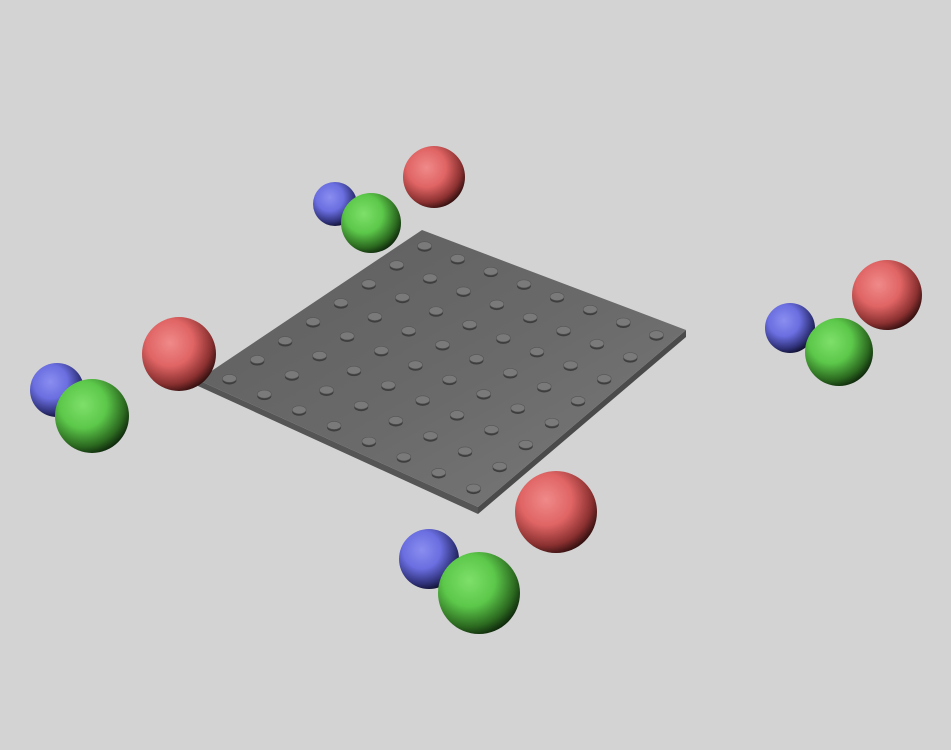 This screenshot has height=750, width=951. I want to click on plate-edge-left, so click(338, 447).